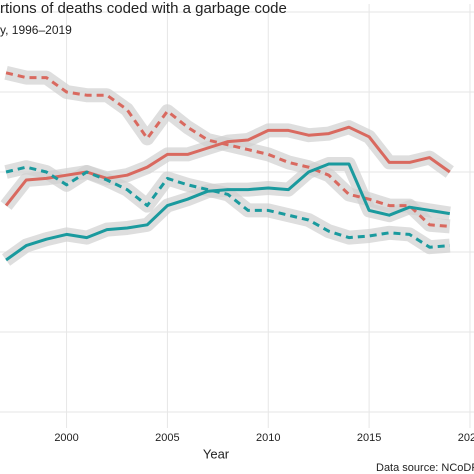  Describe the element at coordinates (66, 438) in the screenshot. I see `x-tick-label: 2000` at that location.